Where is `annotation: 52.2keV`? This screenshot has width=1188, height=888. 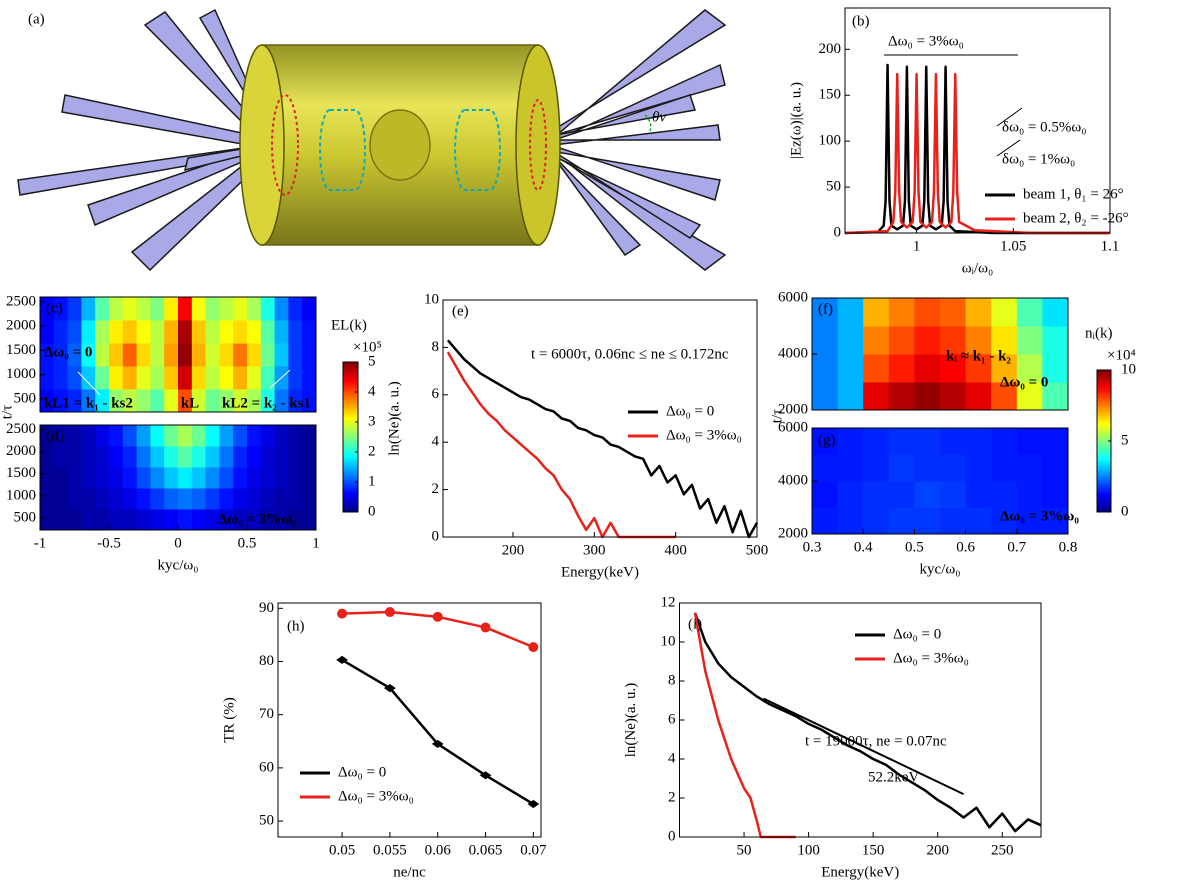 annotation: 52.2keV is located at coordinates (893, 777).